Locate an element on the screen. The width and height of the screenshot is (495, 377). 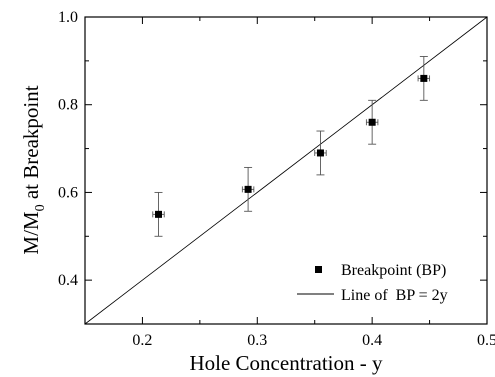
y-tick-label: 1.0 is located at coordinates (68, 17).